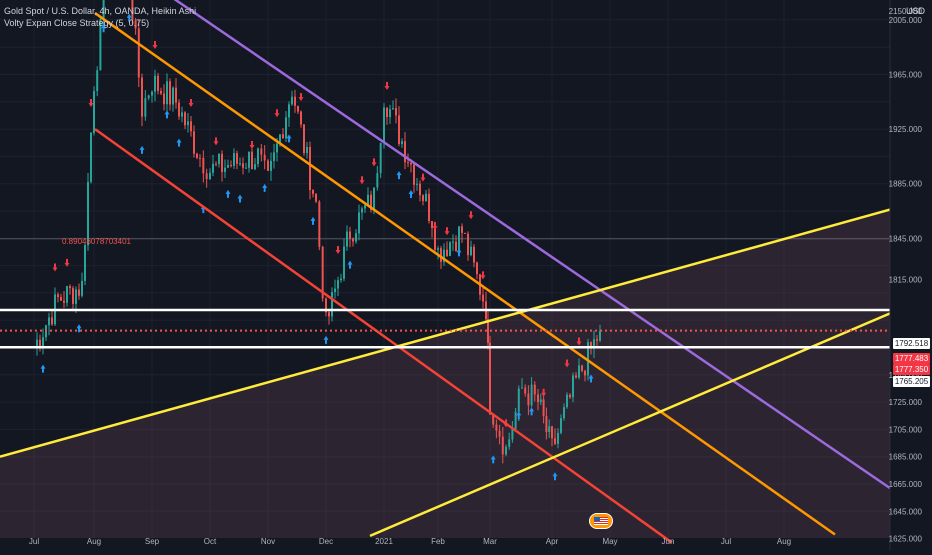 The height and width of the screenshot is (555, 932). What do you see at coordinates (906, 375) in the screenshot?
I see `y-tick-label: 1745.000` at bounding box center [906, 375].